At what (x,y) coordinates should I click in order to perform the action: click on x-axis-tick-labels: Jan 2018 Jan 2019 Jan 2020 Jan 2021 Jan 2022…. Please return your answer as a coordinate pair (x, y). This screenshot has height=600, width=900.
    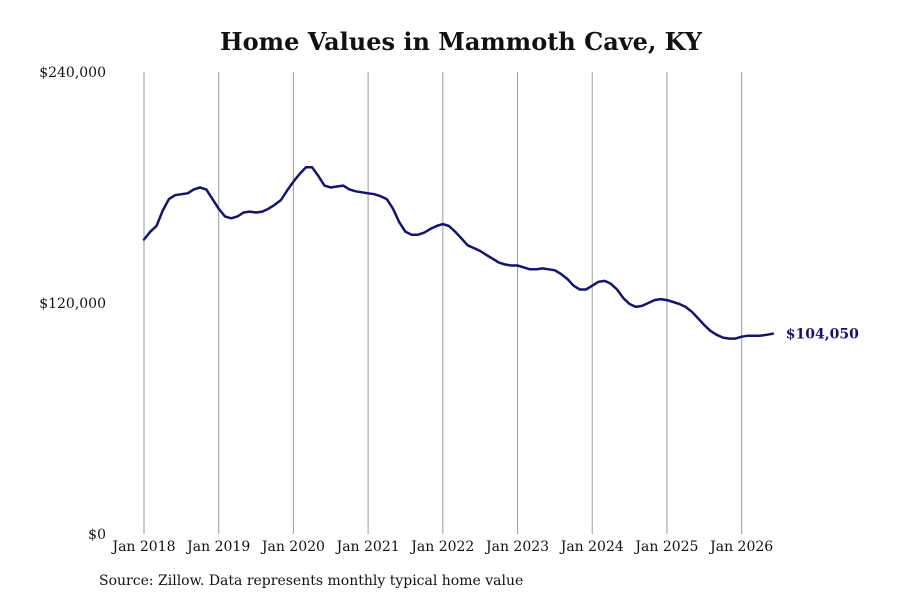
    Looking at the image, I should click on (441, 547).